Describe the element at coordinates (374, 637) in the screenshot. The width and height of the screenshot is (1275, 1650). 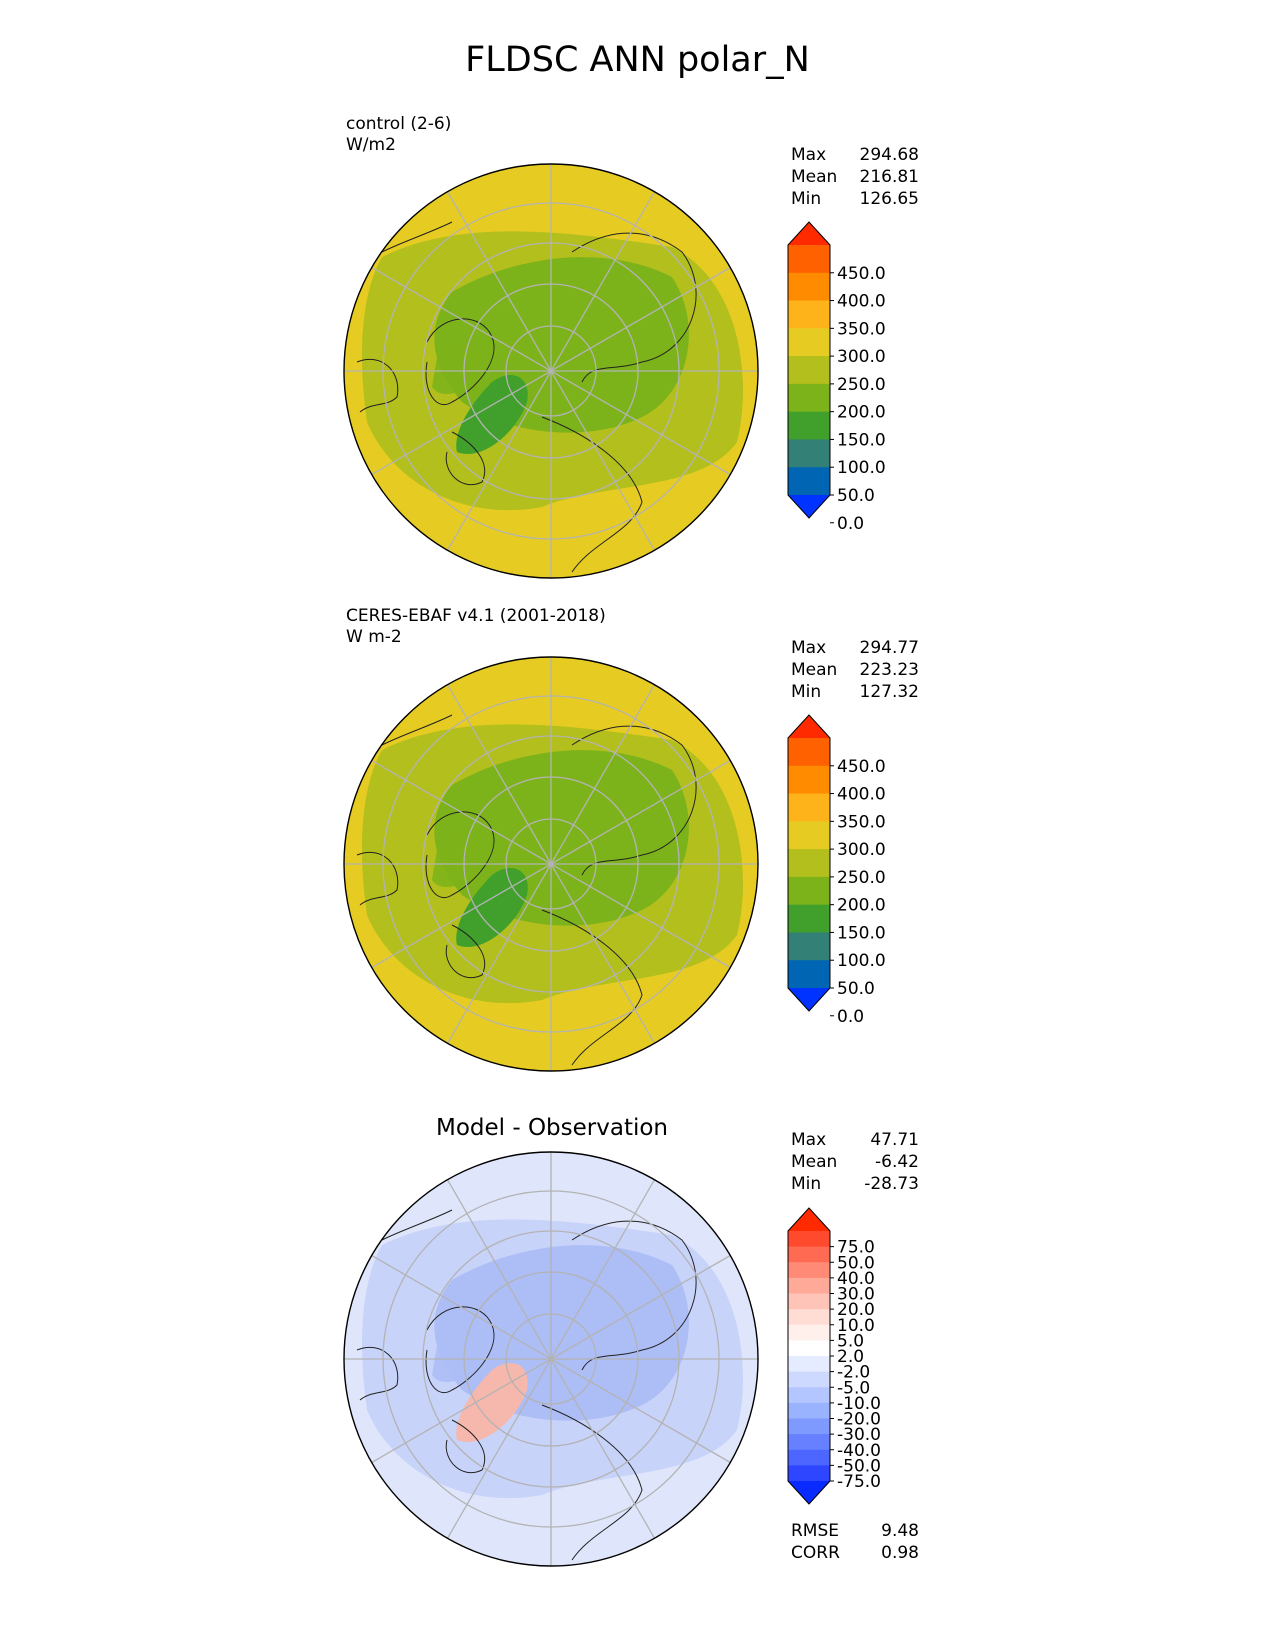
I see `panel-reference-units: W m-2` at that location.